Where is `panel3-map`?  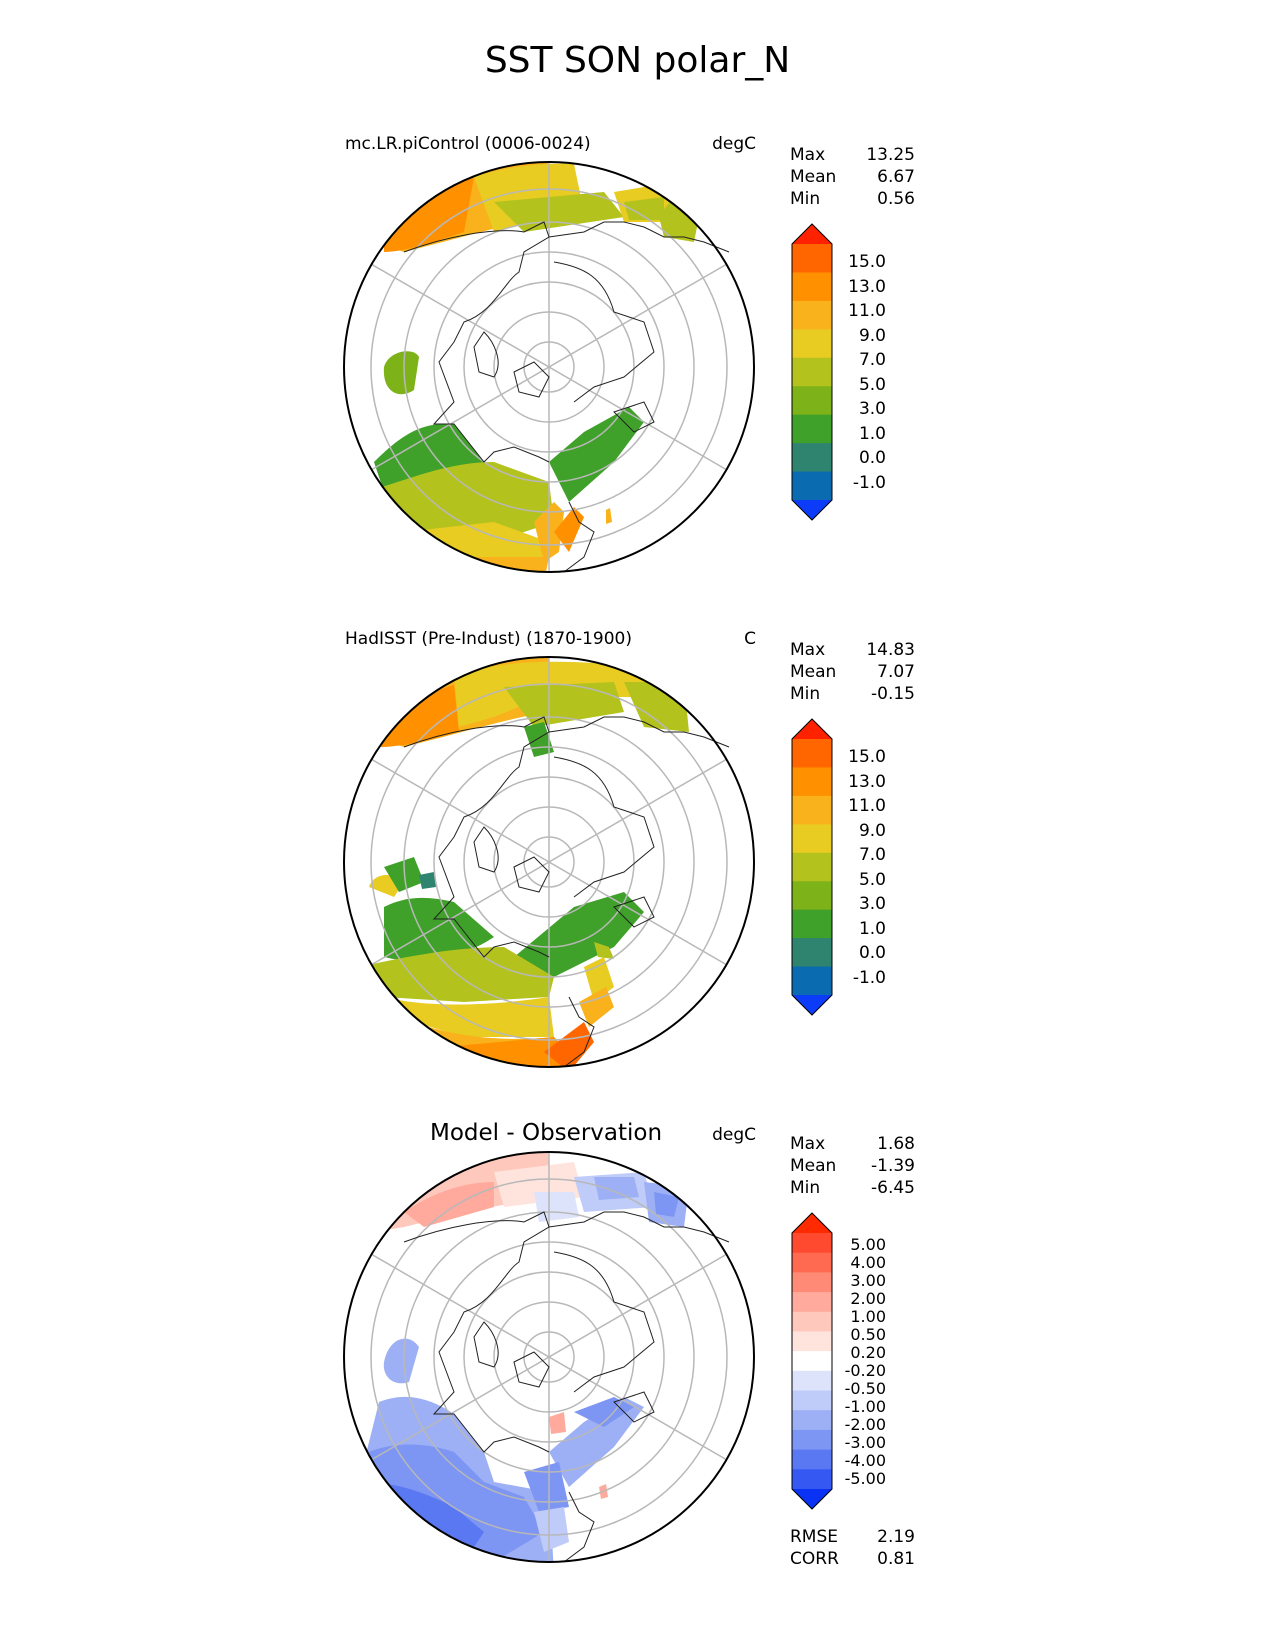 panel3-map is located at coordinates (549, 1357).